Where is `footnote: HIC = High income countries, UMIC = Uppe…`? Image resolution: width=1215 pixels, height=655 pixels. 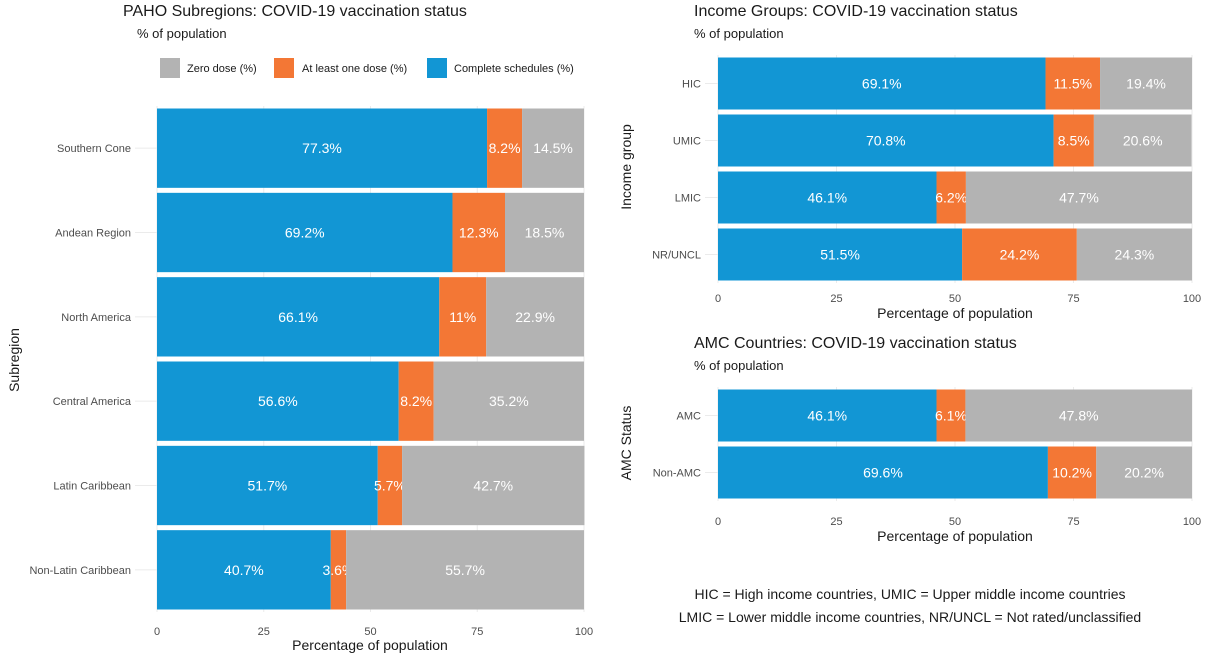
footnote: HIC = High income countries, UMIC = Uppe… is located at coordinates (910, 605).